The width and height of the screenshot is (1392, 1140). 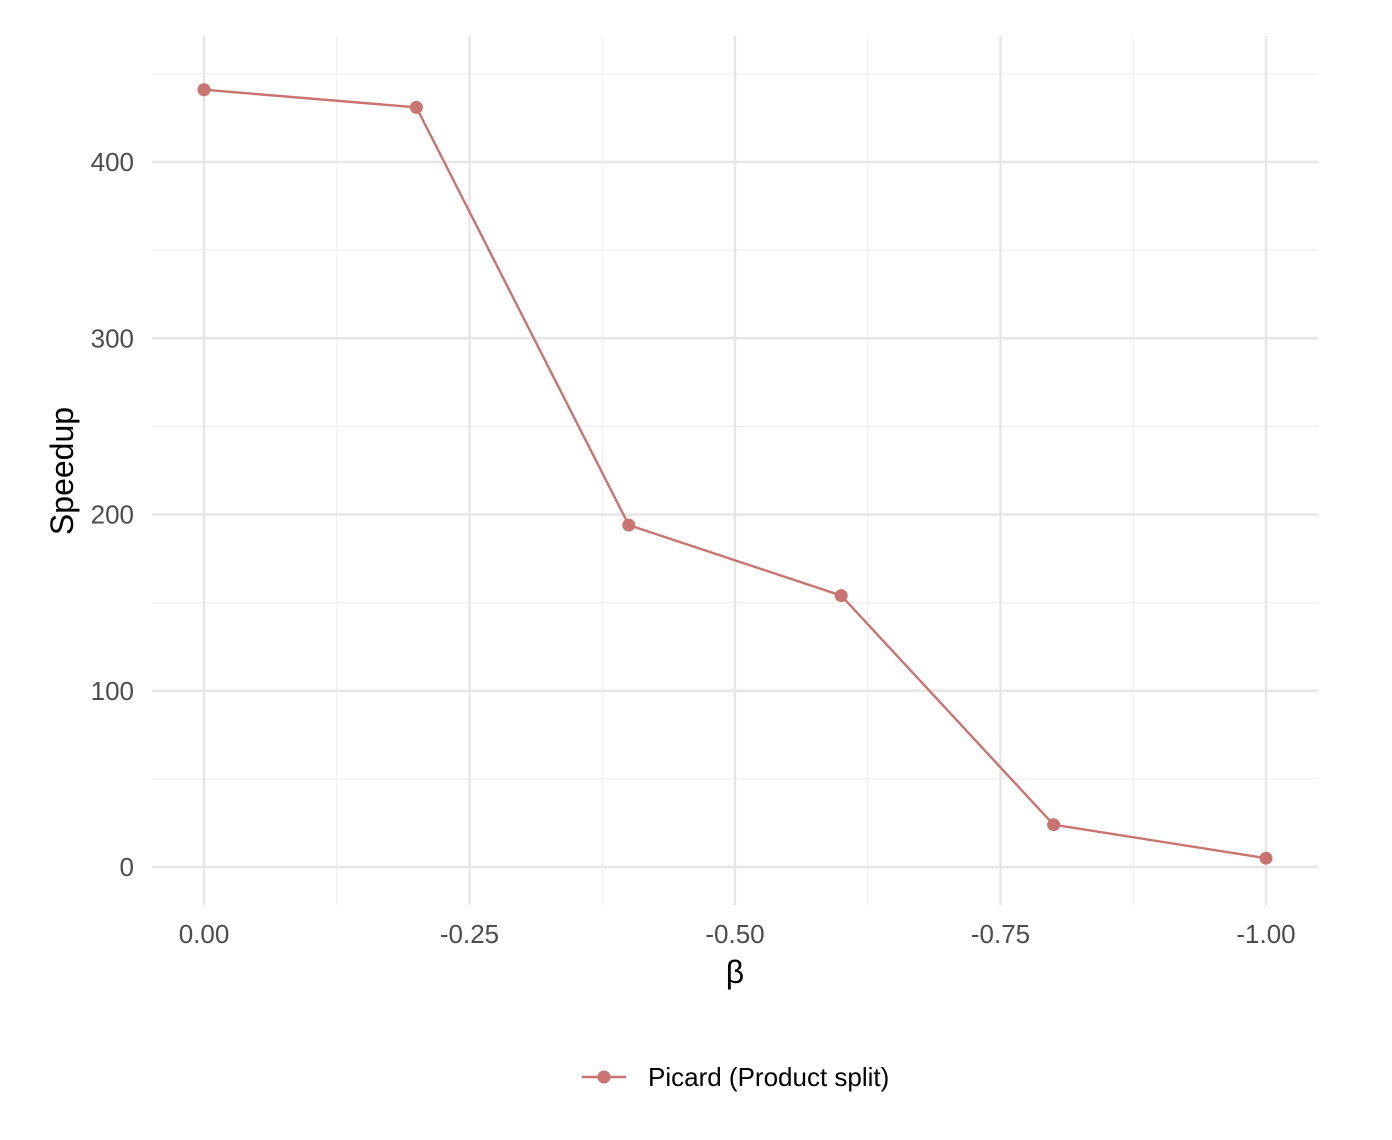 I want to click on y-tick-label: 400, so click(x=112, y=162).